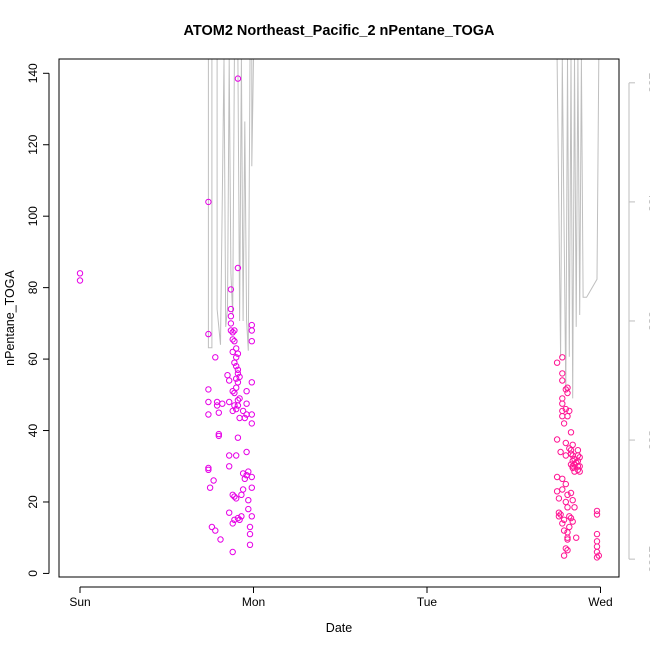 Image resolution: width=650 pixels, height=650 pixels. Describe the element at coordinates (33, 288) in the screenshot. I see `y-tick-label: 80` at that location.